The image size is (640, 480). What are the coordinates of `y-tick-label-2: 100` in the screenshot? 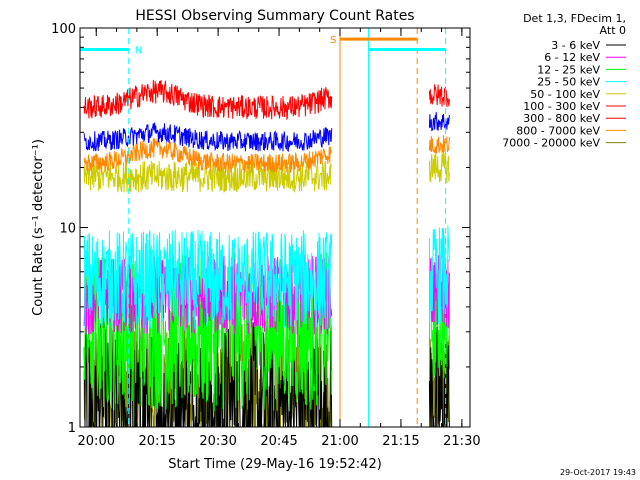 It's located at (63, 29).